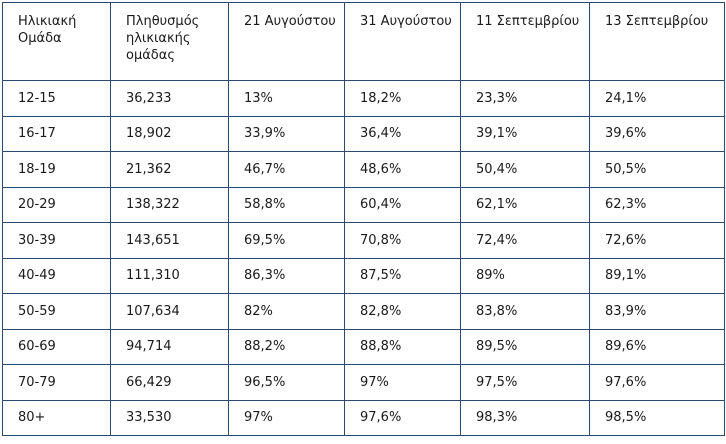  What do you see at coordinates (402, 275) in the screenshot?
I see `date-2-cell: 87,5%` at bounding box center [402, 275].